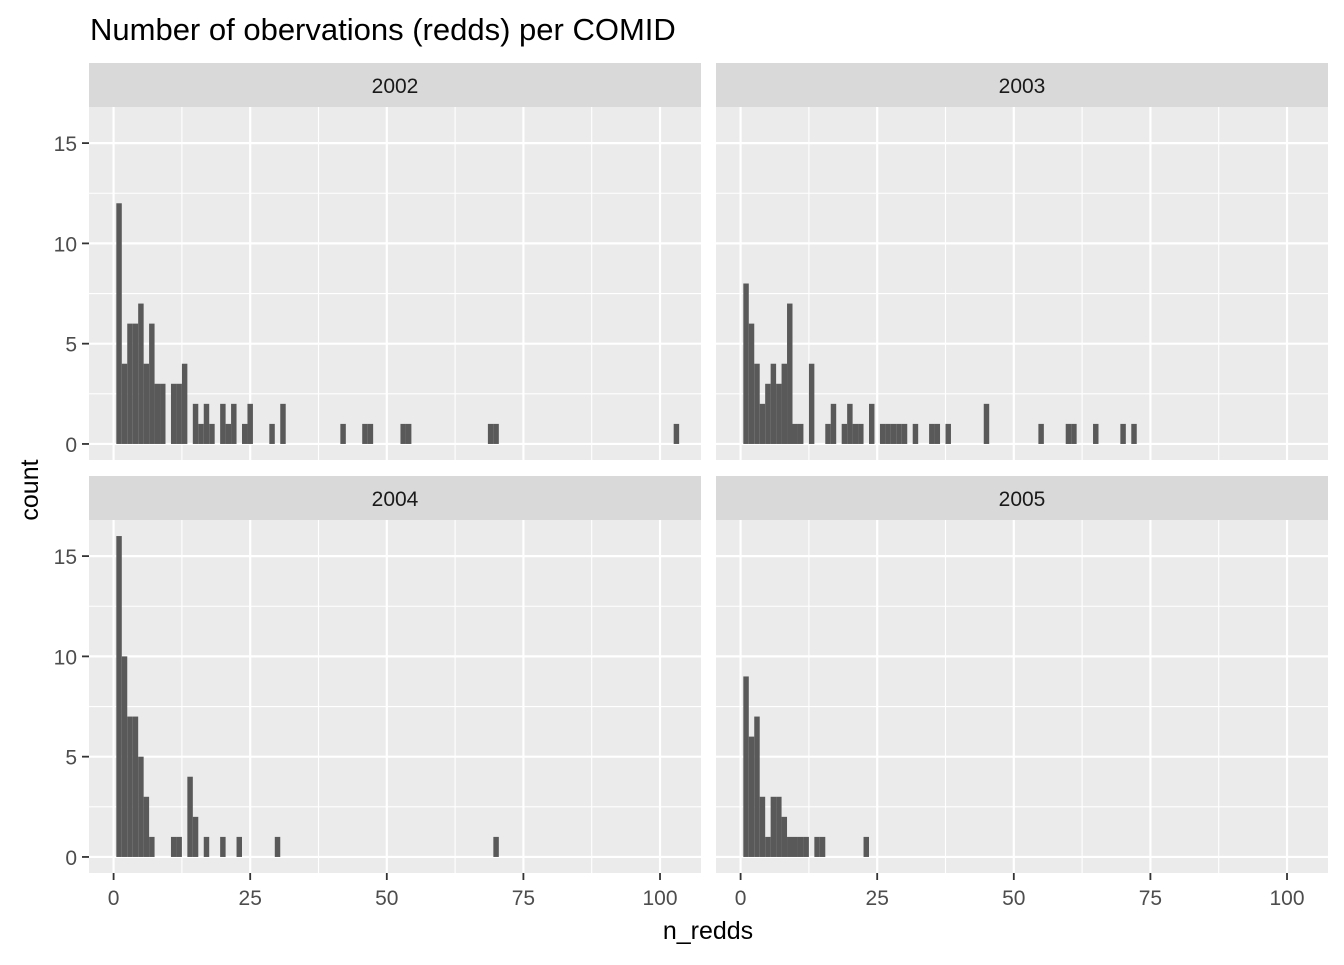 This screenshot has width=1344, height=965. I want to click on y-axis-layer: 0 5 10 15 0 5 10 15, so click(71, 501).